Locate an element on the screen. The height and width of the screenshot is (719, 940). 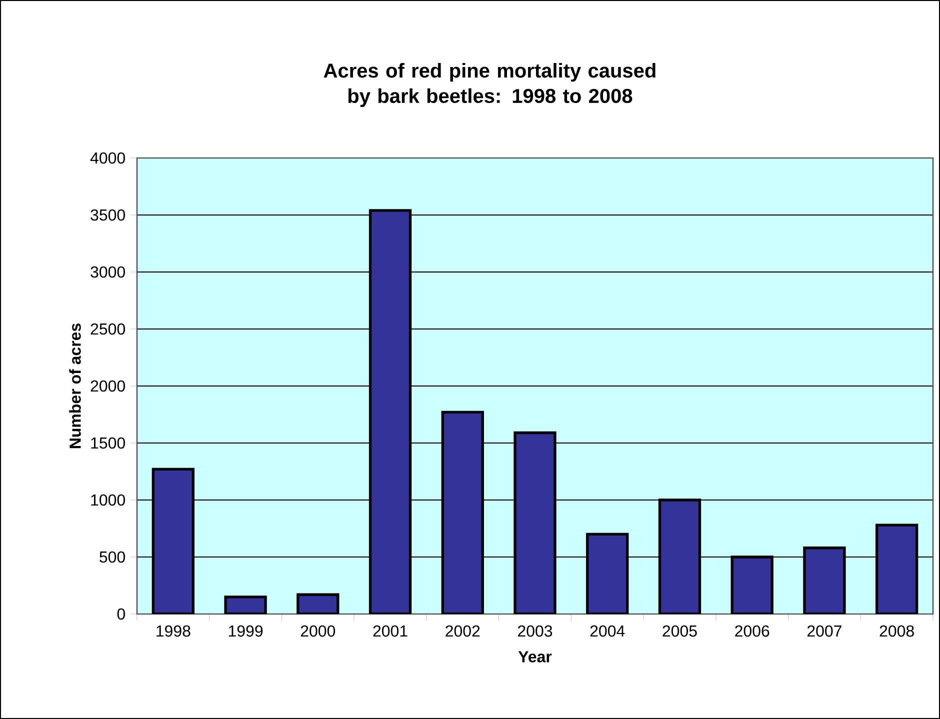
x-tick-label: 1999 is located at coordinates (245, 631).